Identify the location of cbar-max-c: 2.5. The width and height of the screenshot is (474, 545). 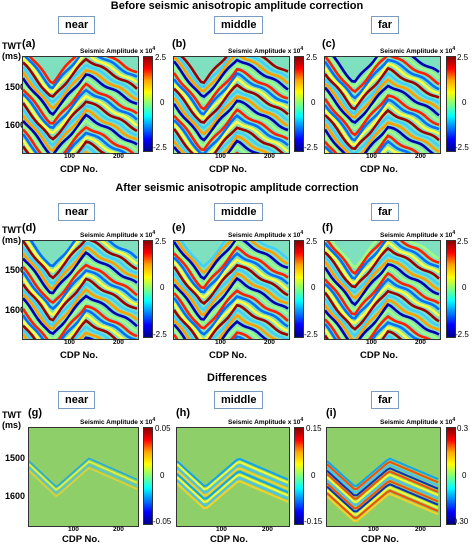
(463, 57).